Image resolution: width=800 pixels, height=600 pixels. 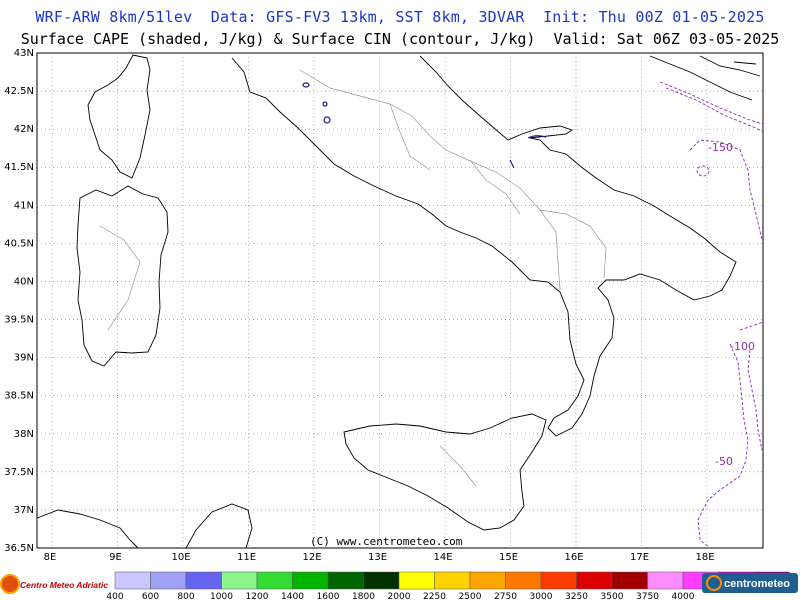 What do you see at coordinates (19, 91) in the screenshot?
I see `lat-label: 42.5N` at bounding box center [19, 91].